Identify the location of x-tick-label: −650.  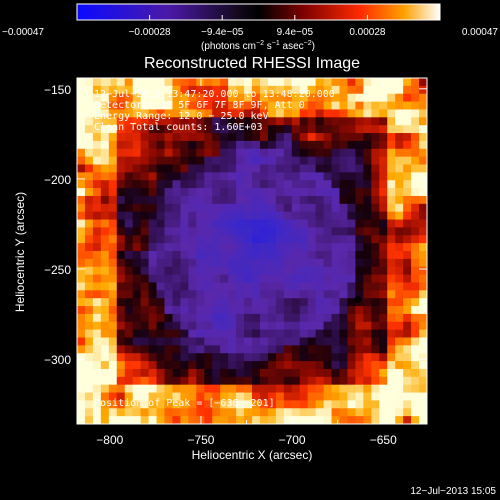
(383, 440).